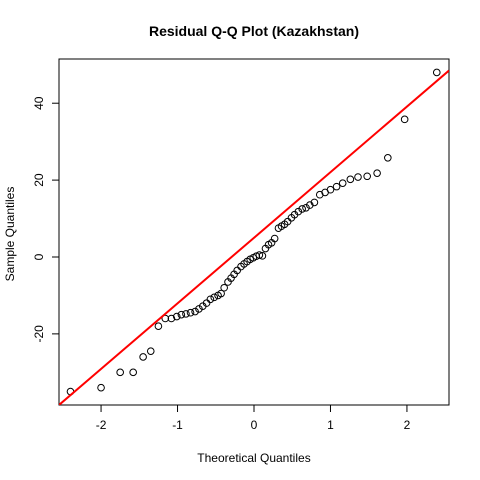  What do you see at coordinates (39, 103) in the screenshot?
I see `y-tick-label: 40` at bounding box center [39, 103].